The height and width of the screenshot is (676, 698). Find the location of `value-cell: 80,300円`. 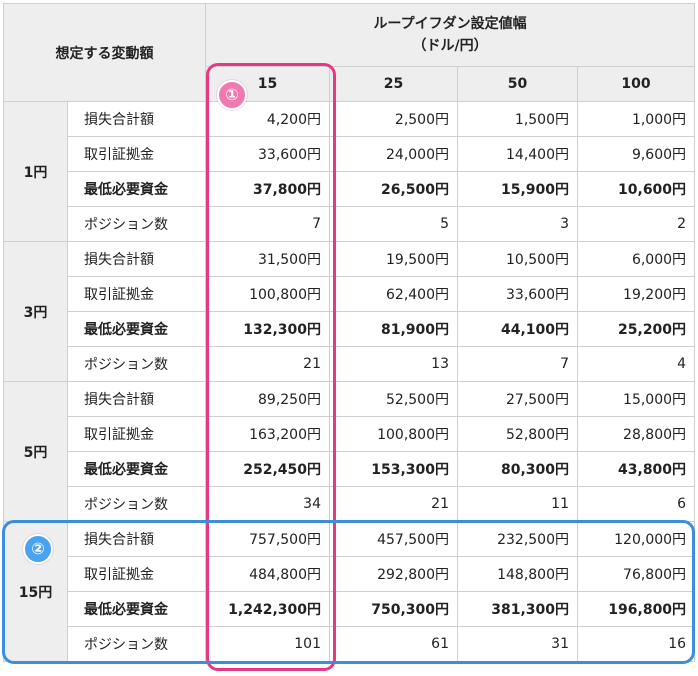

value-cell: 80,300円 is located at coordinates (517, 469).